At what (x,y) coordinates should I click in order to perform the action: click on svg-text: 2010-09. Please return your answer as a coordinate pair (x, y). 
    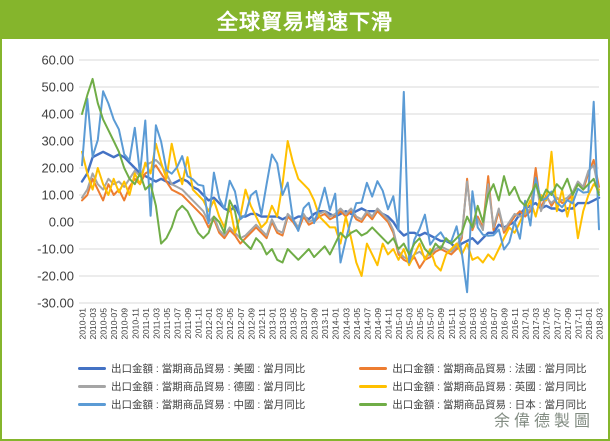
    Looking at the image, I should click on (125, 324).